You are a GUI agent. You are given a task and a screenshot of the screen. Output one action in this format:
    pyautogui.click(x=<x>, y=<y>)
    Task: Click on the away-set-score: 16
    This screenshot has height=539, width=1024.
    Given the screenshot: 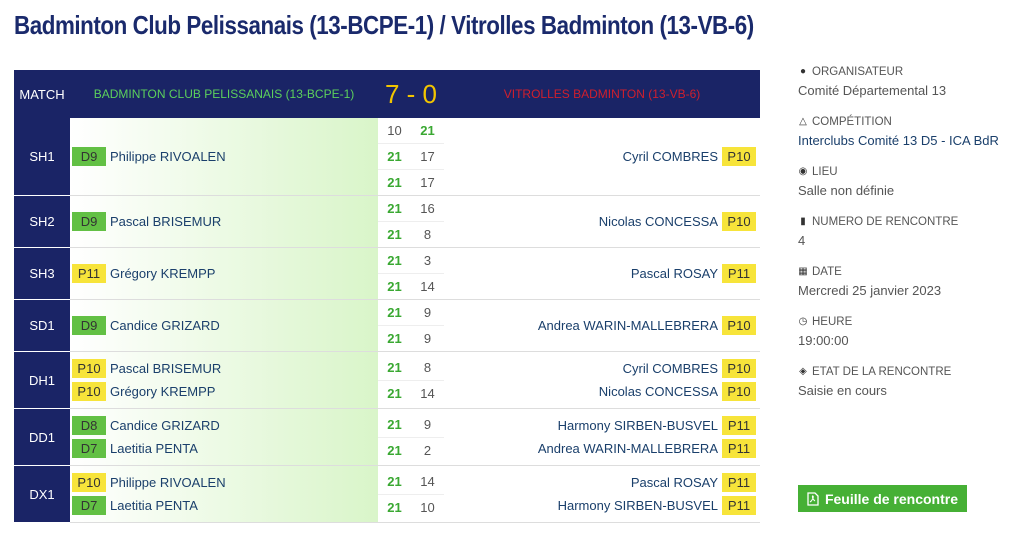 What is the action you would take?
    pyautogui.click(x=427, y=208)
    